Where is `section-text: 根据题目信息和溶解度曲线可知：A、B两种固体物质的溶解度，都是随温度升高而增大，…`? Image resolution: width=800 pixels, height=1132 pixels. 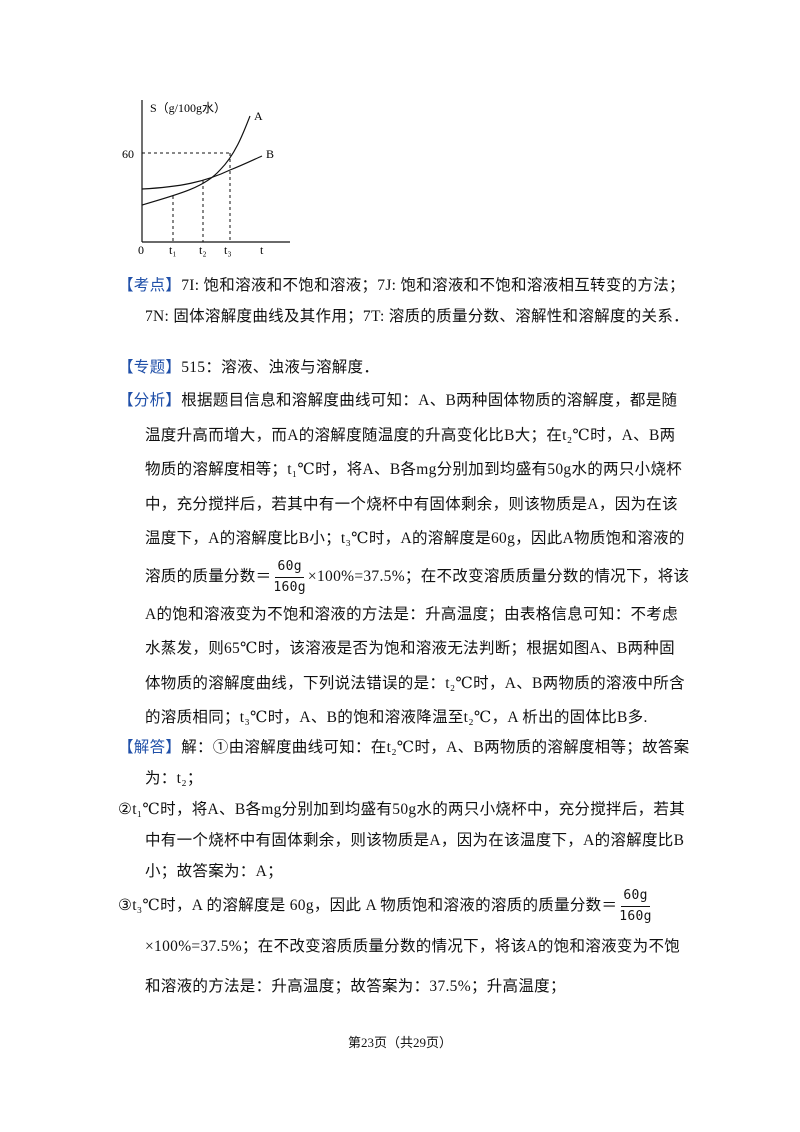
section-text: 根据题目信息和溶解度曲线可知：A、B两种固体物质的溶解度，都是随温度升高而增大，… is located at coordinates (415, 488).